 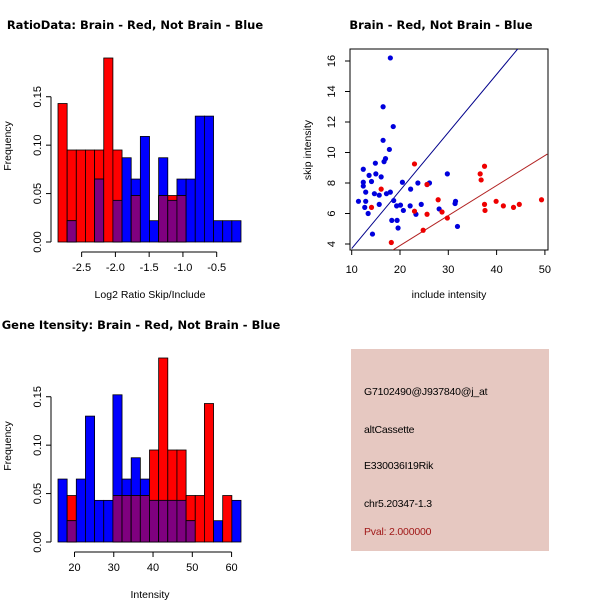 What do you see at coordinates (308, 149) in the screenshot?
I see `scatter-ylabel: skip intensity` at bounding box center [308, 149].